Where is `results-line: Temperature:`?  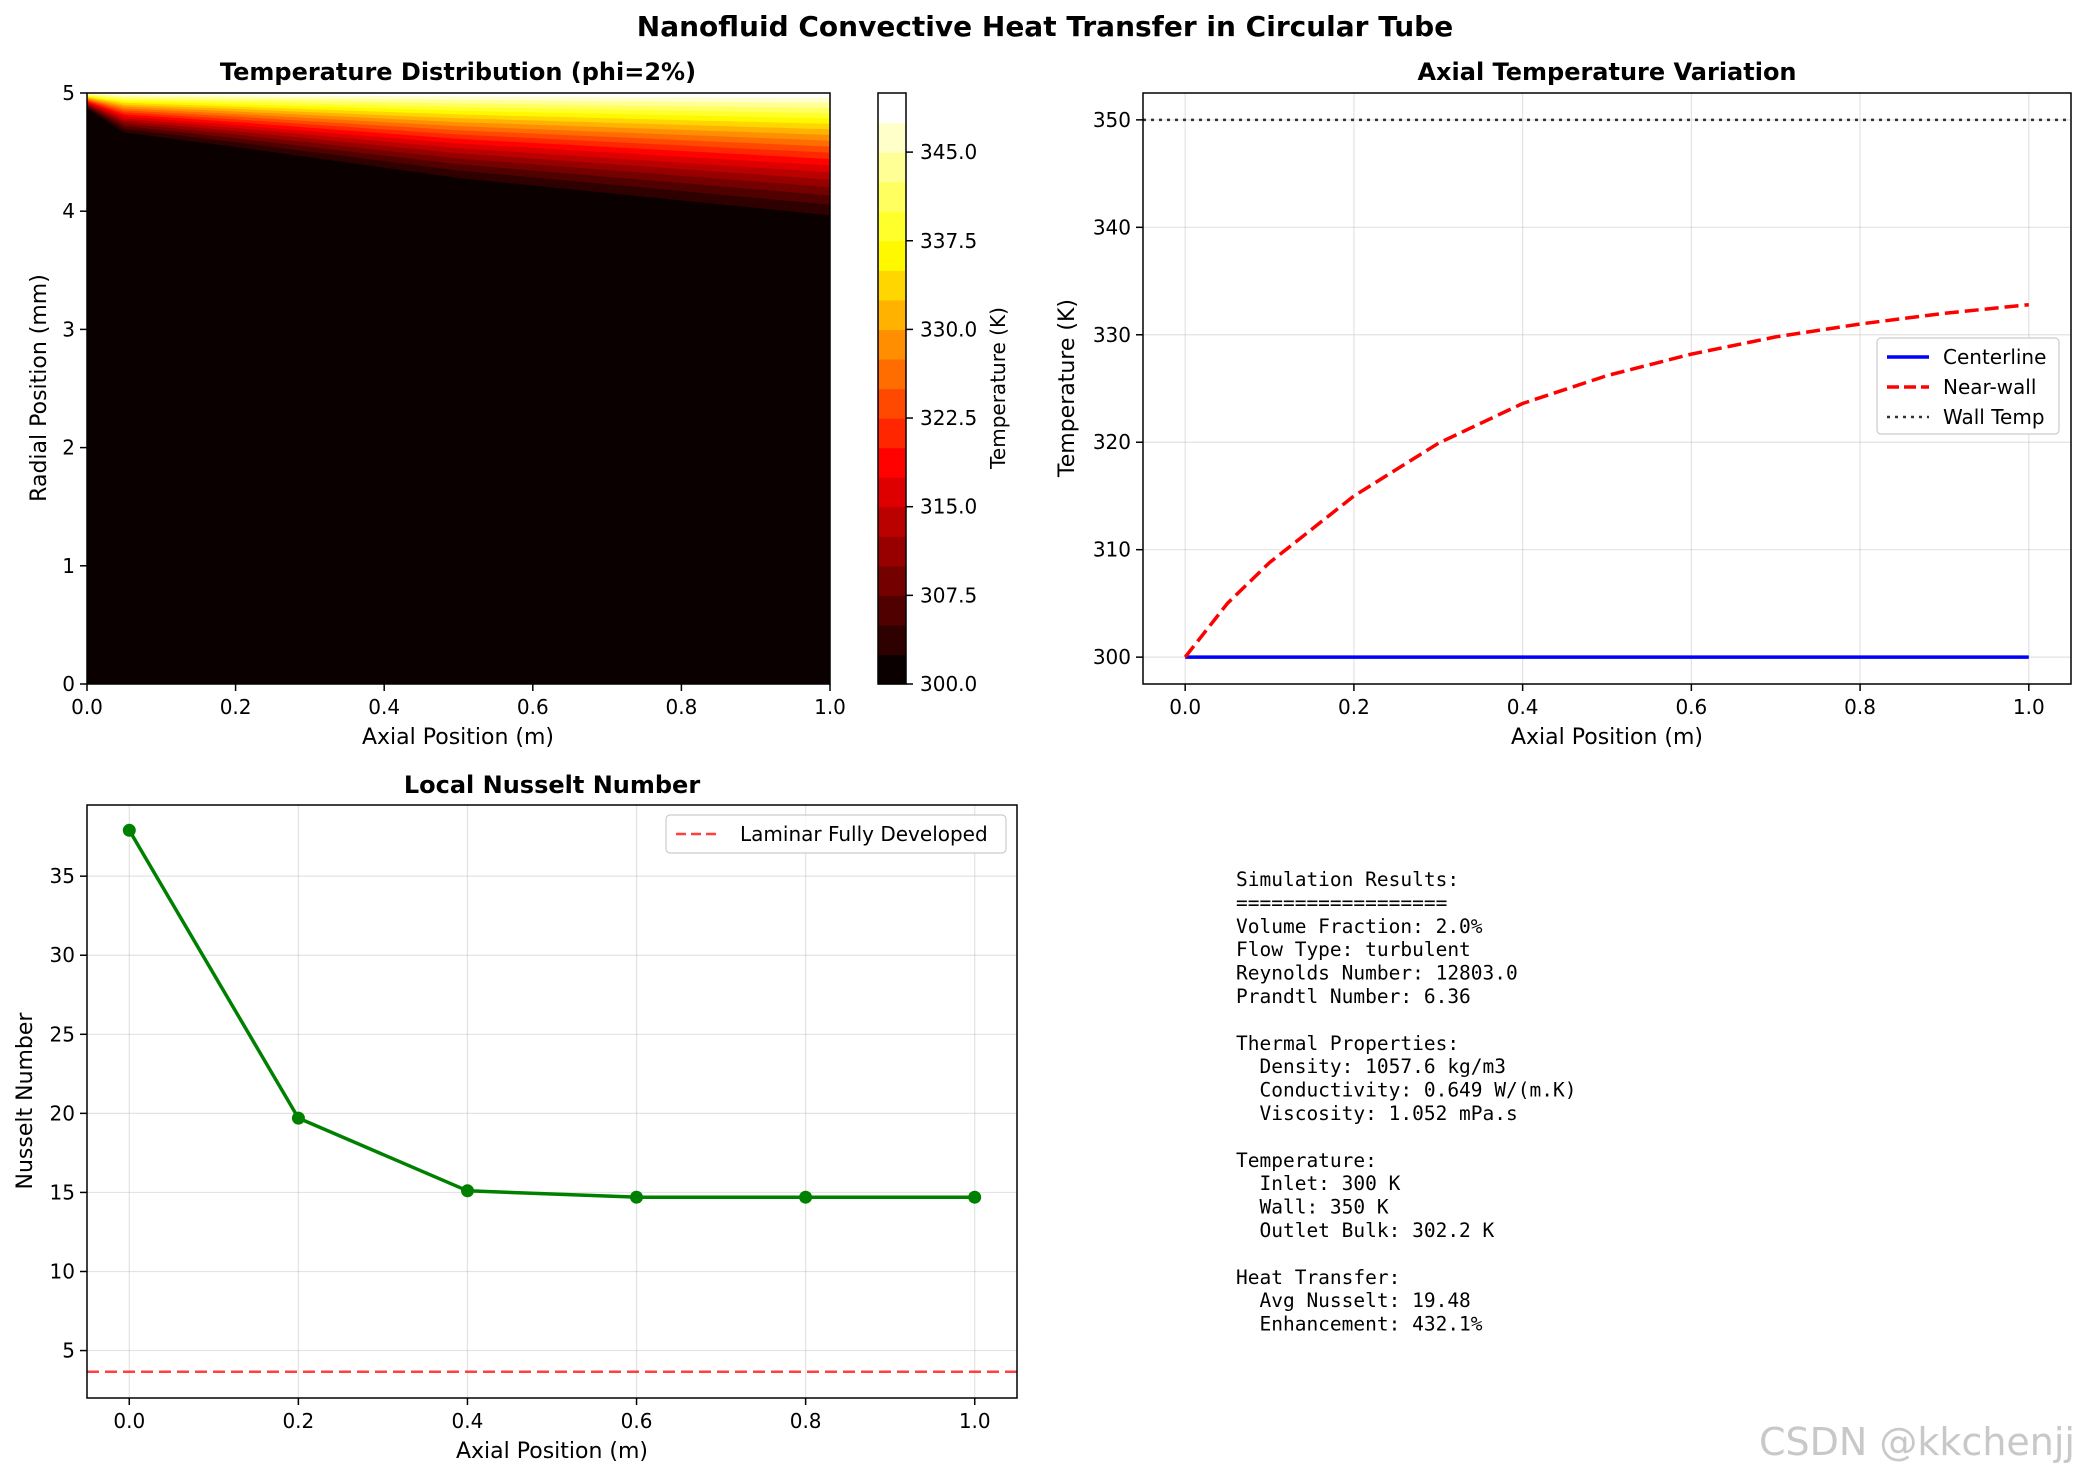
results-line: Temperature: is located at coordinates (1306, 1160).